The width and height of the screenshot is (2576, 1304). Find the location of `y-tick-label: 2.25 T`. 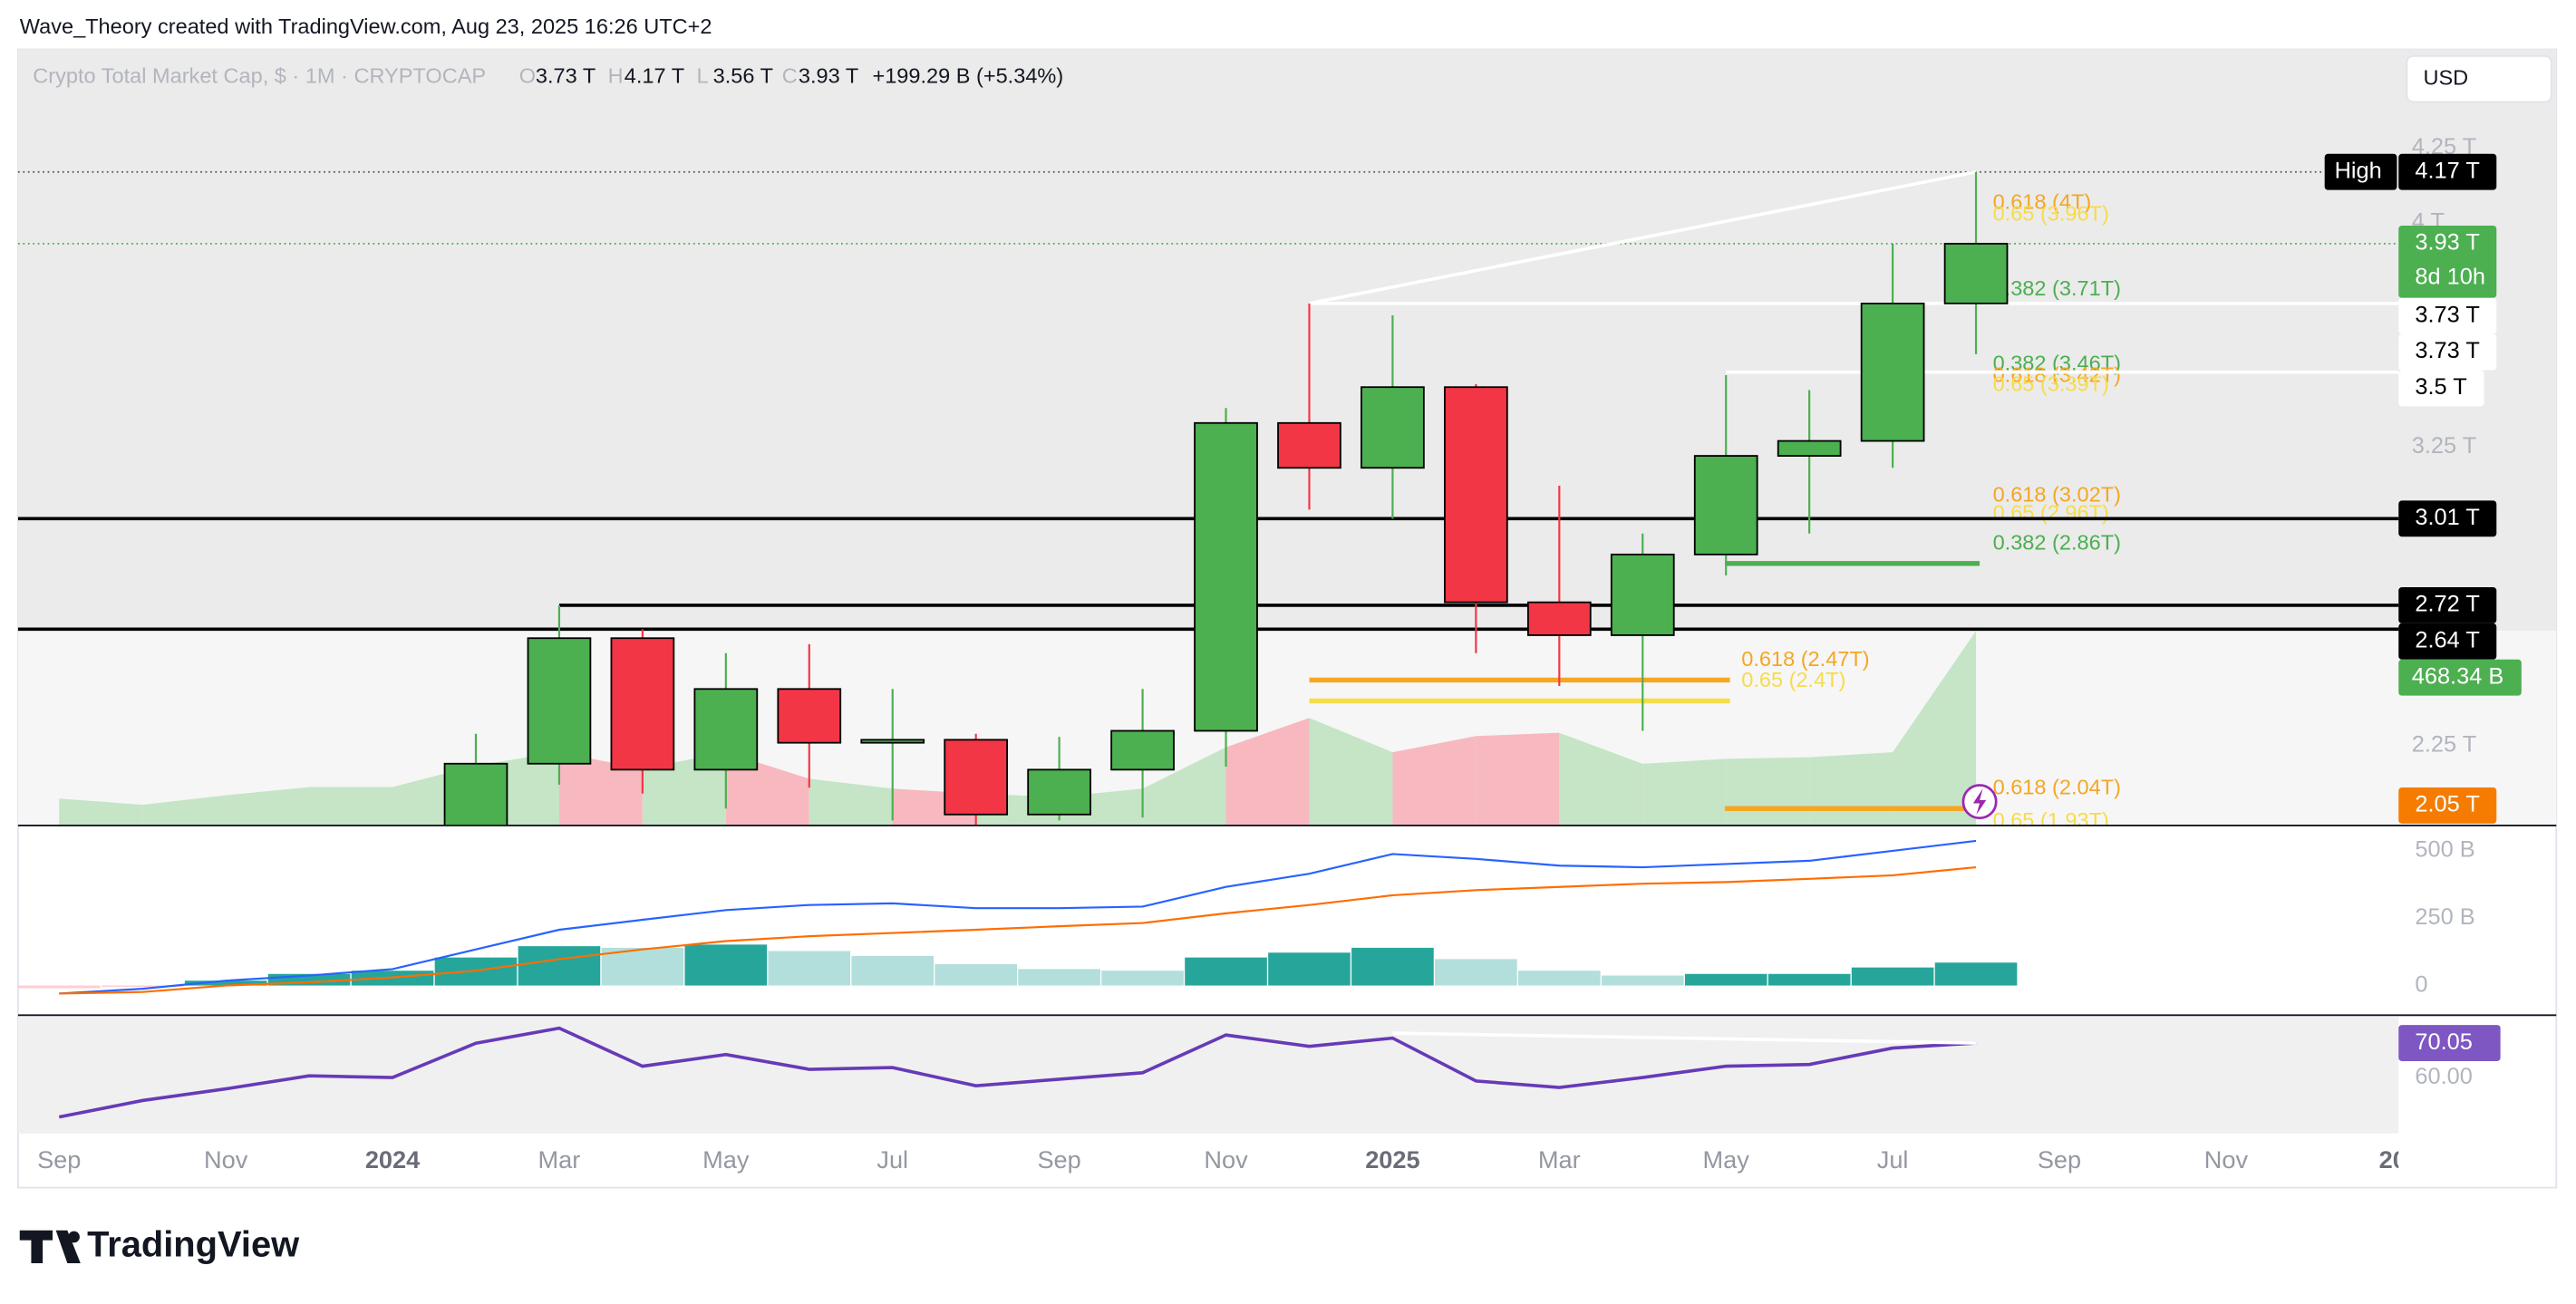

y-tick-label: 2.25 T is located at coordinates (2444, 745).